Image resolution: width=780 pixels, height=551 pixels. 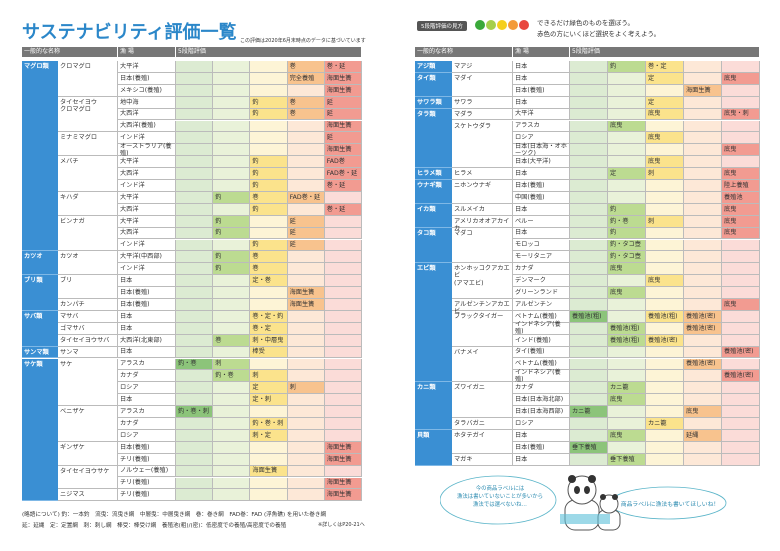 I want to click on rating-cell: FAD巻・延, so click(x=306, y=197).